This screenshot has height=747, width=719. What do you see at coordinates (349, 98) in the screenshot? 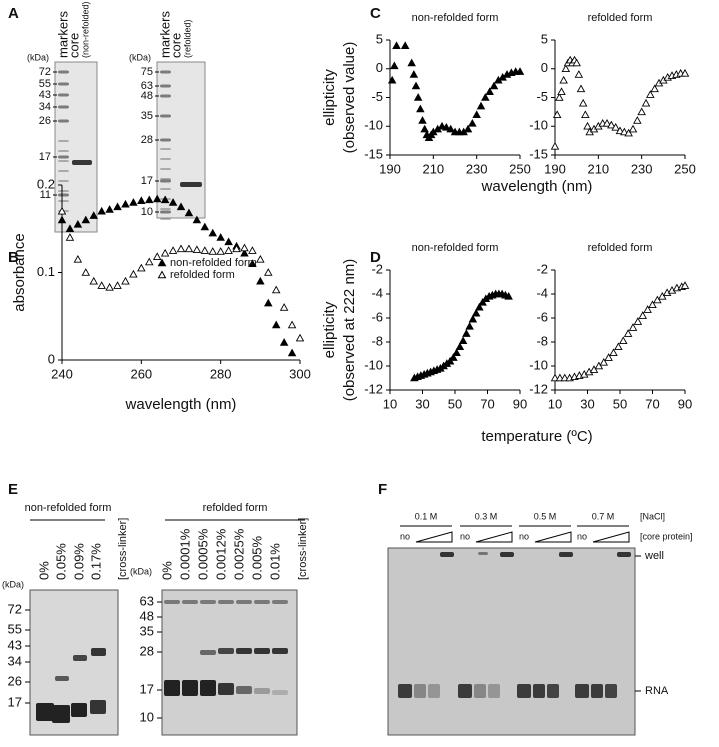
I see `y-axis-label: (observed value)` at bounding box center [349, 98].